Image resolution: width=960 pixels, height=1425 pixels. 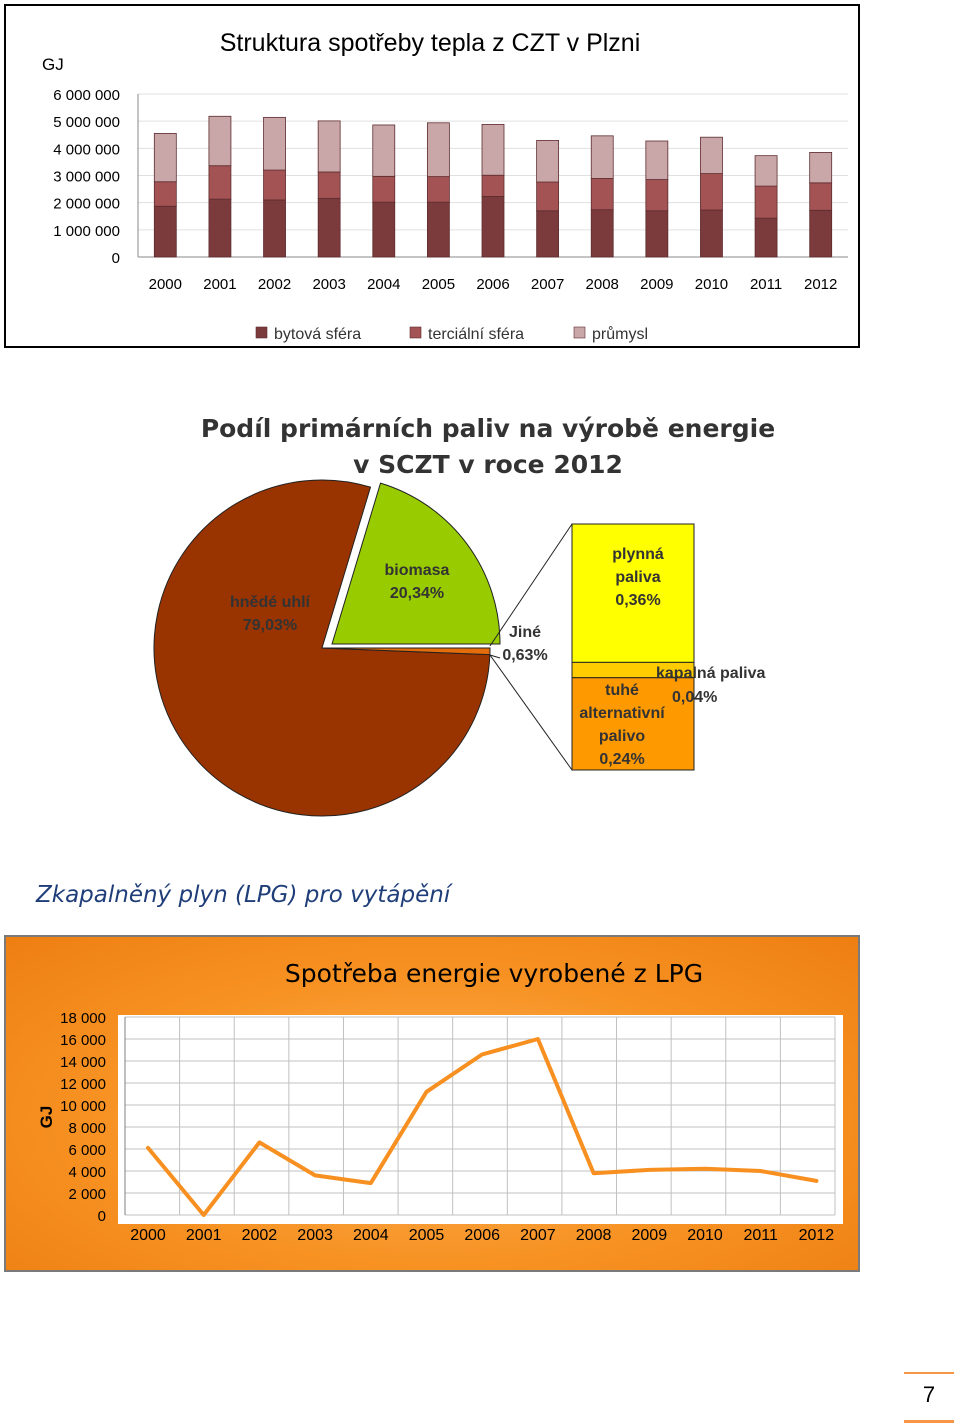 What do you see at coordinates (480, 1119) in the screenshot?
I see `line-plot-area` at bounding box center [480, 1119].